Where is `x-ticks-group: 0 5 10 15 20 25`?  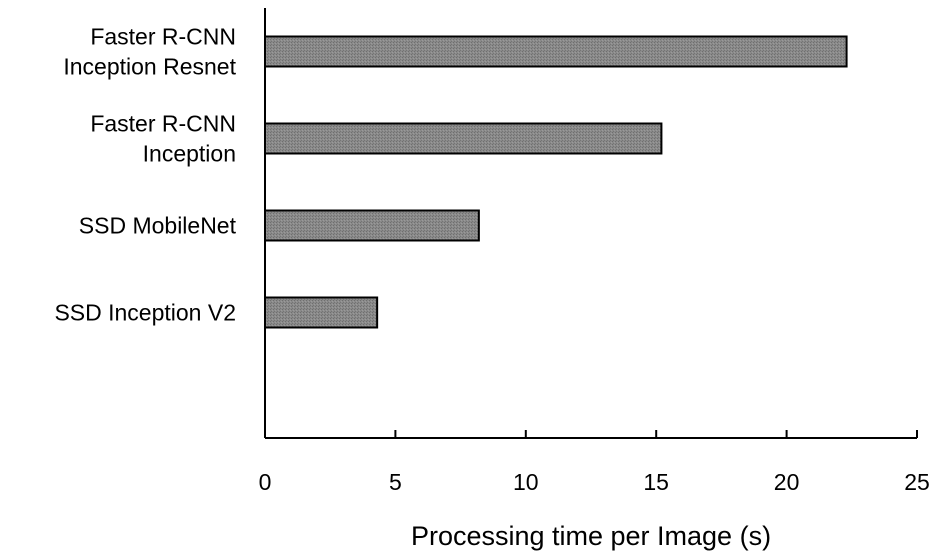
x-ticks-group: 0 5 10 15 20 25 is located at coordinates (594, 462).